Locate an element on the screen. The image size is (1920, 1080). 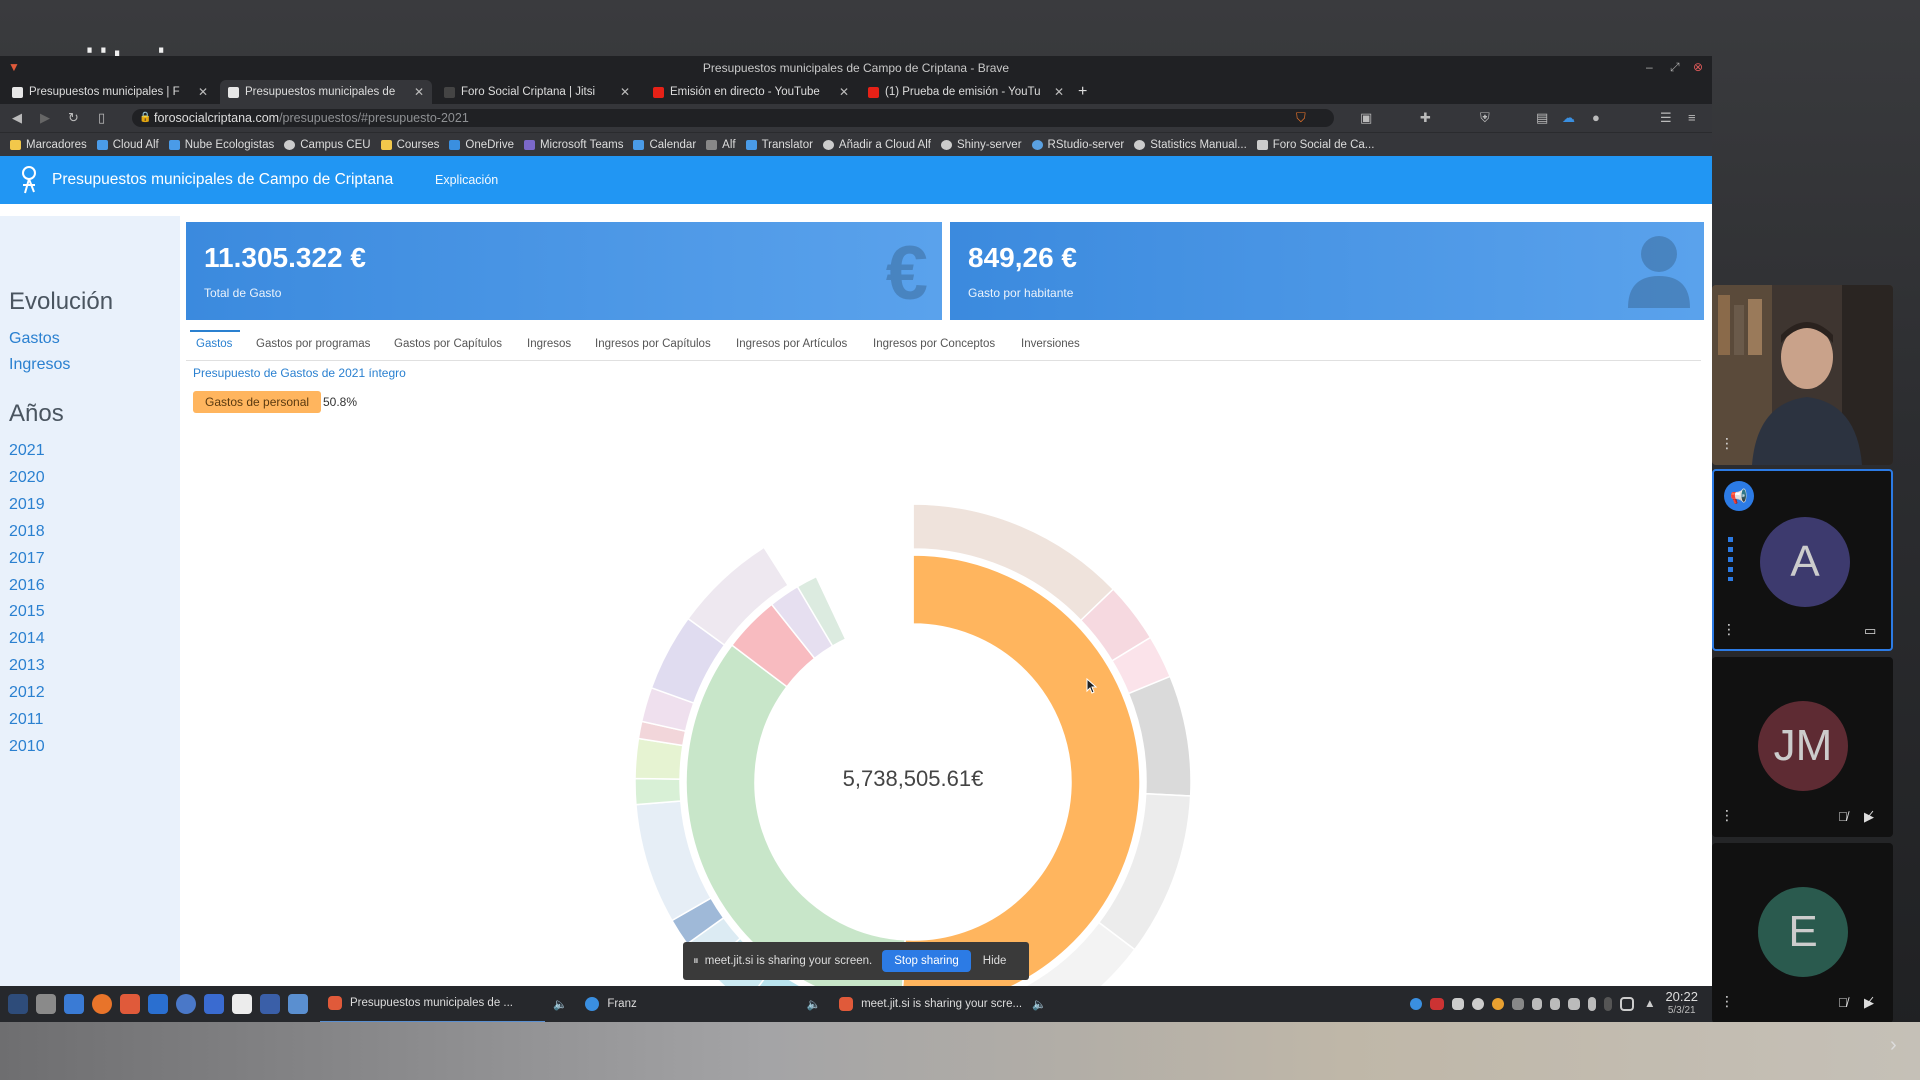
close-window-icon: ⊗ is located at coordinates (1698, 67).